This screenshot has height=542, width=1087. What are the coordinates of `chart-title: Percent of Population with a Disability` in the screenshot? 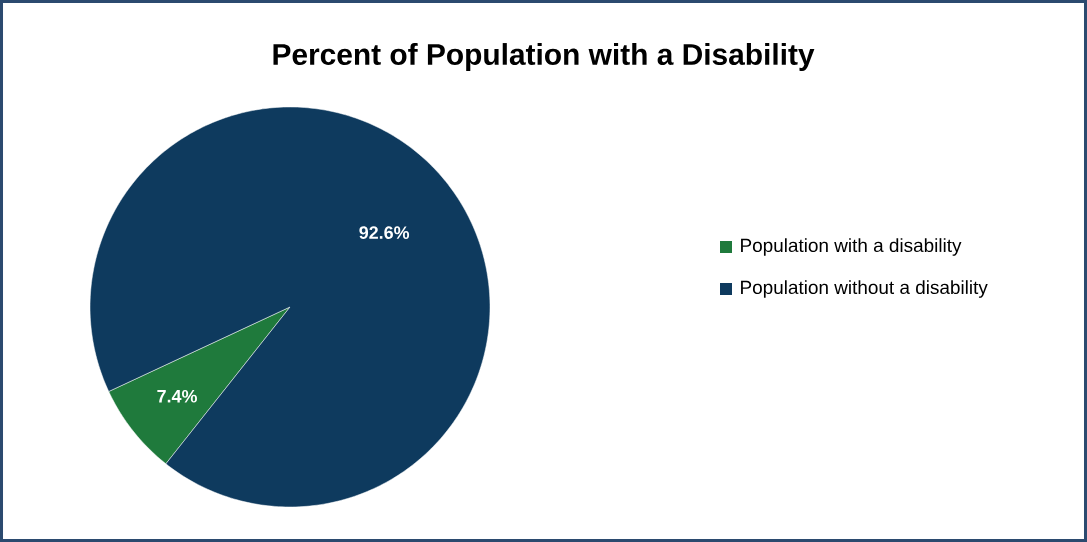 It's located at (544, 57).